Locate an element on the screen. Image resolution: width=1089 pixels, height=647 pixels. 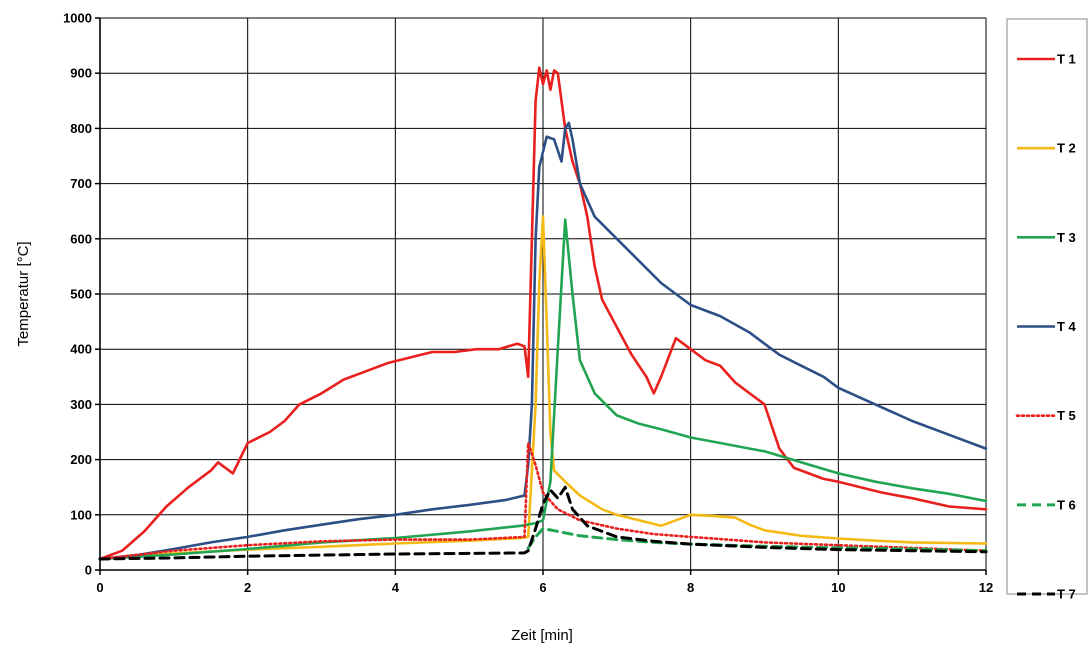
y-tick-label: 1000 is located at coordinates (77, 18).